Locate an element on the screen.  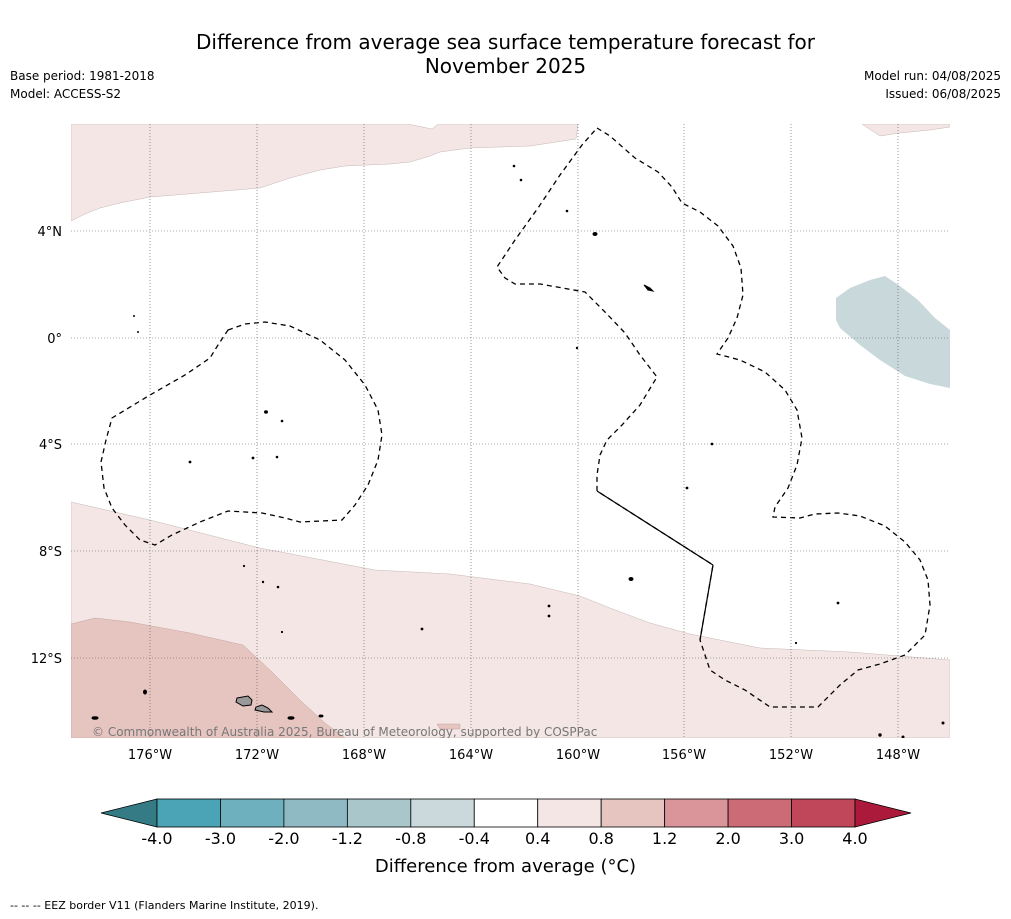
issued-date: Issued: 06/08/2025 is located at coordinates (943, 94).